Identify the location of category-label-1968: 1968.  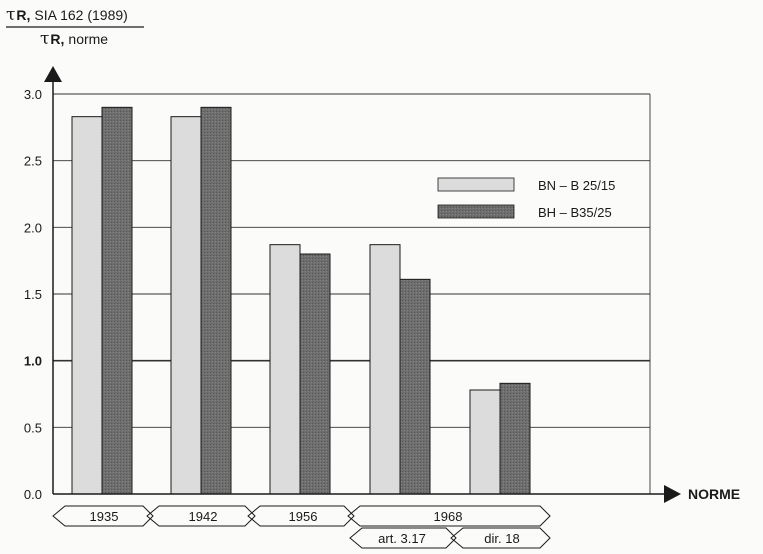
(448, 516).